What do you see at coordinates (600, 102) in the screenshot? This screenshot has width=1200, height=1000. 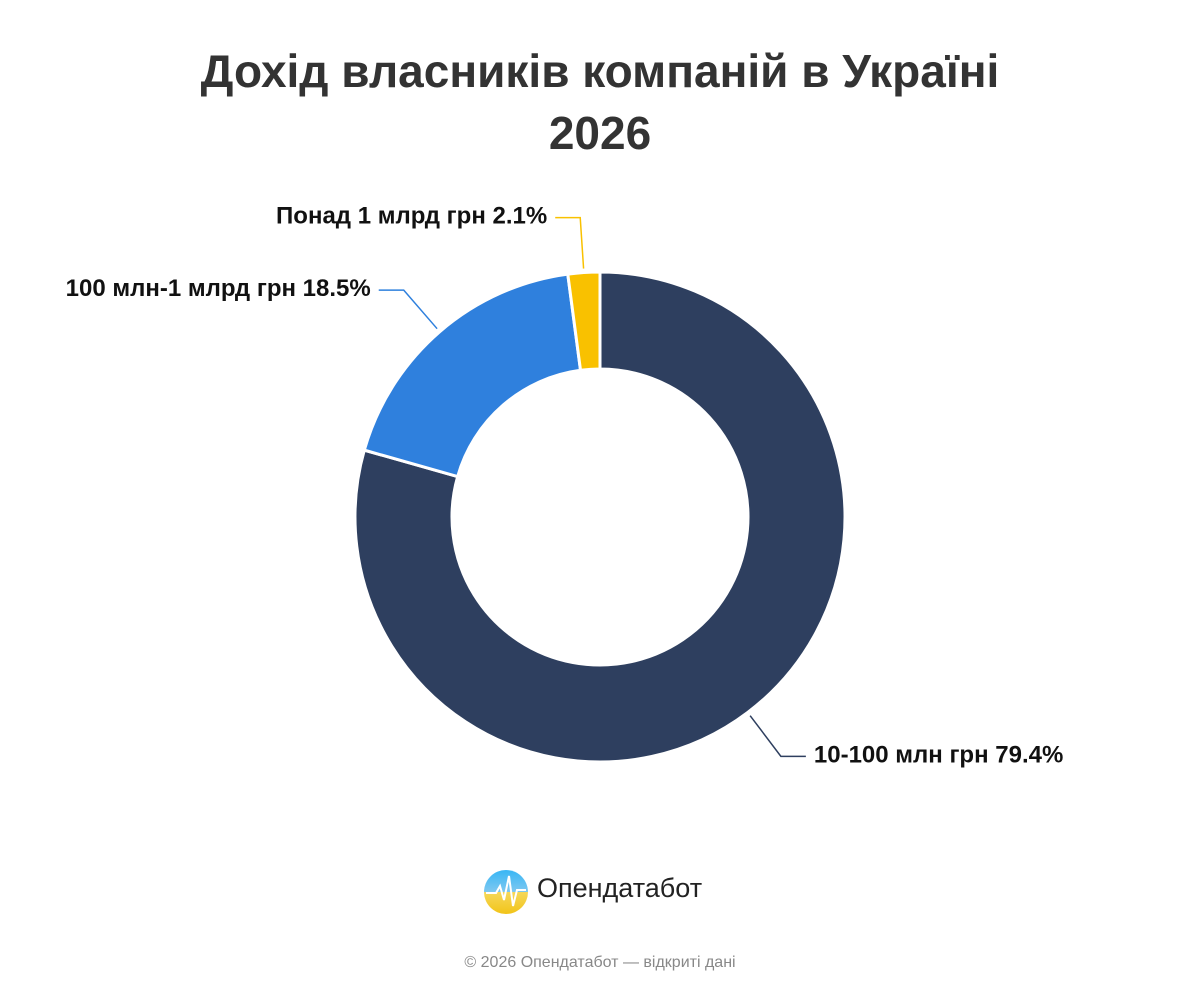 I see `chart-title: Дохід власників компаній в Україні 2026` at bounding box center [600, 102].